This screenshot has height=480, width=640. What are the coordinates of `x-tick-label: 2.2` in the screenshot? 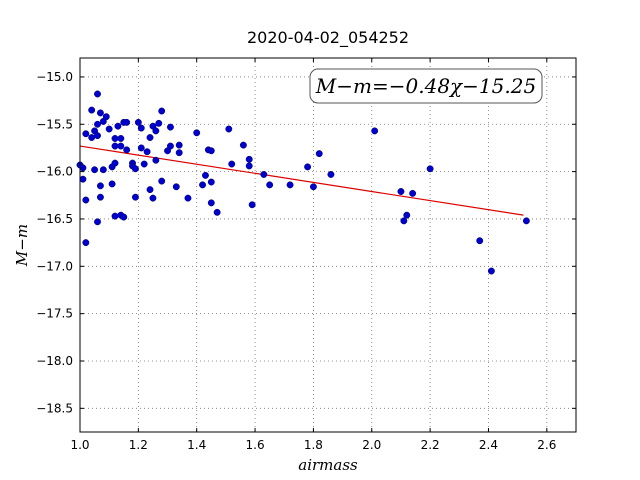 It's located at (430, 445).